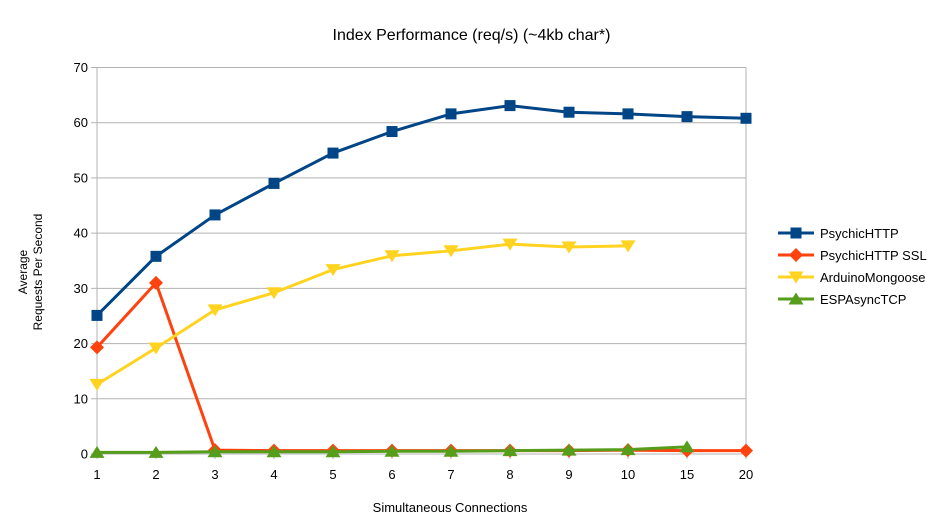 This screenshot has height=530, width=943. I want to click on y-tick-label-60: 60, so click(81, 122).